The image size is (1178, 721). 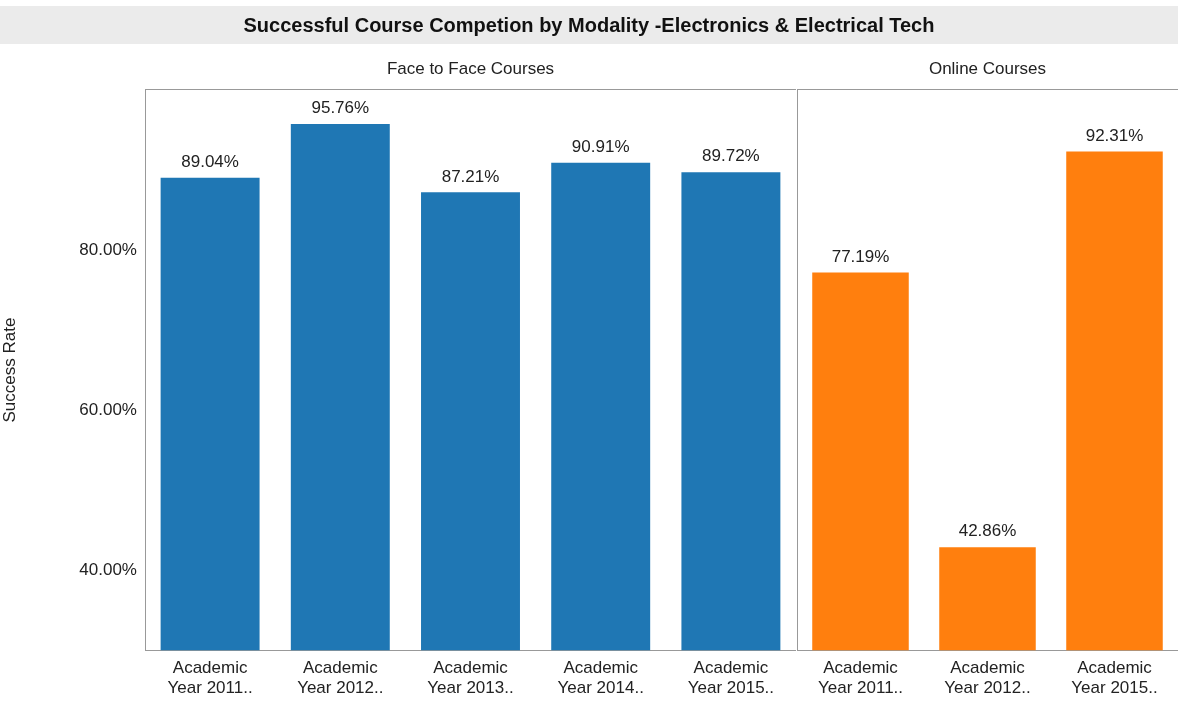 I want to click on y-tick-label: 80.00%, so click(x=108, y=249).